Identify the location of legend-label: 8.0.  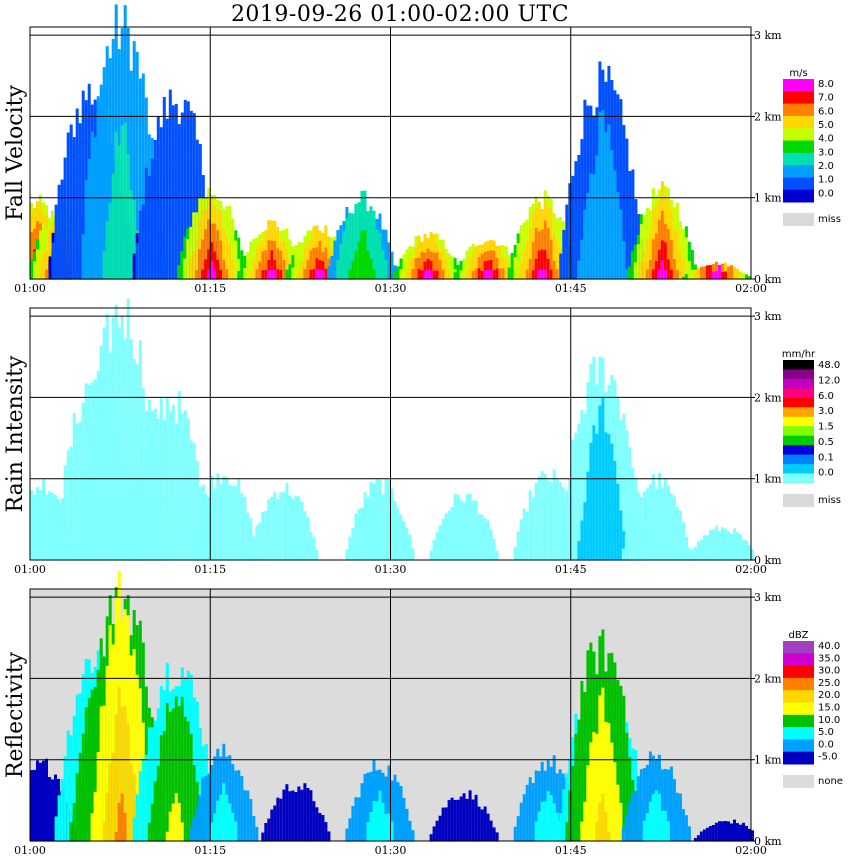
(826, 84).